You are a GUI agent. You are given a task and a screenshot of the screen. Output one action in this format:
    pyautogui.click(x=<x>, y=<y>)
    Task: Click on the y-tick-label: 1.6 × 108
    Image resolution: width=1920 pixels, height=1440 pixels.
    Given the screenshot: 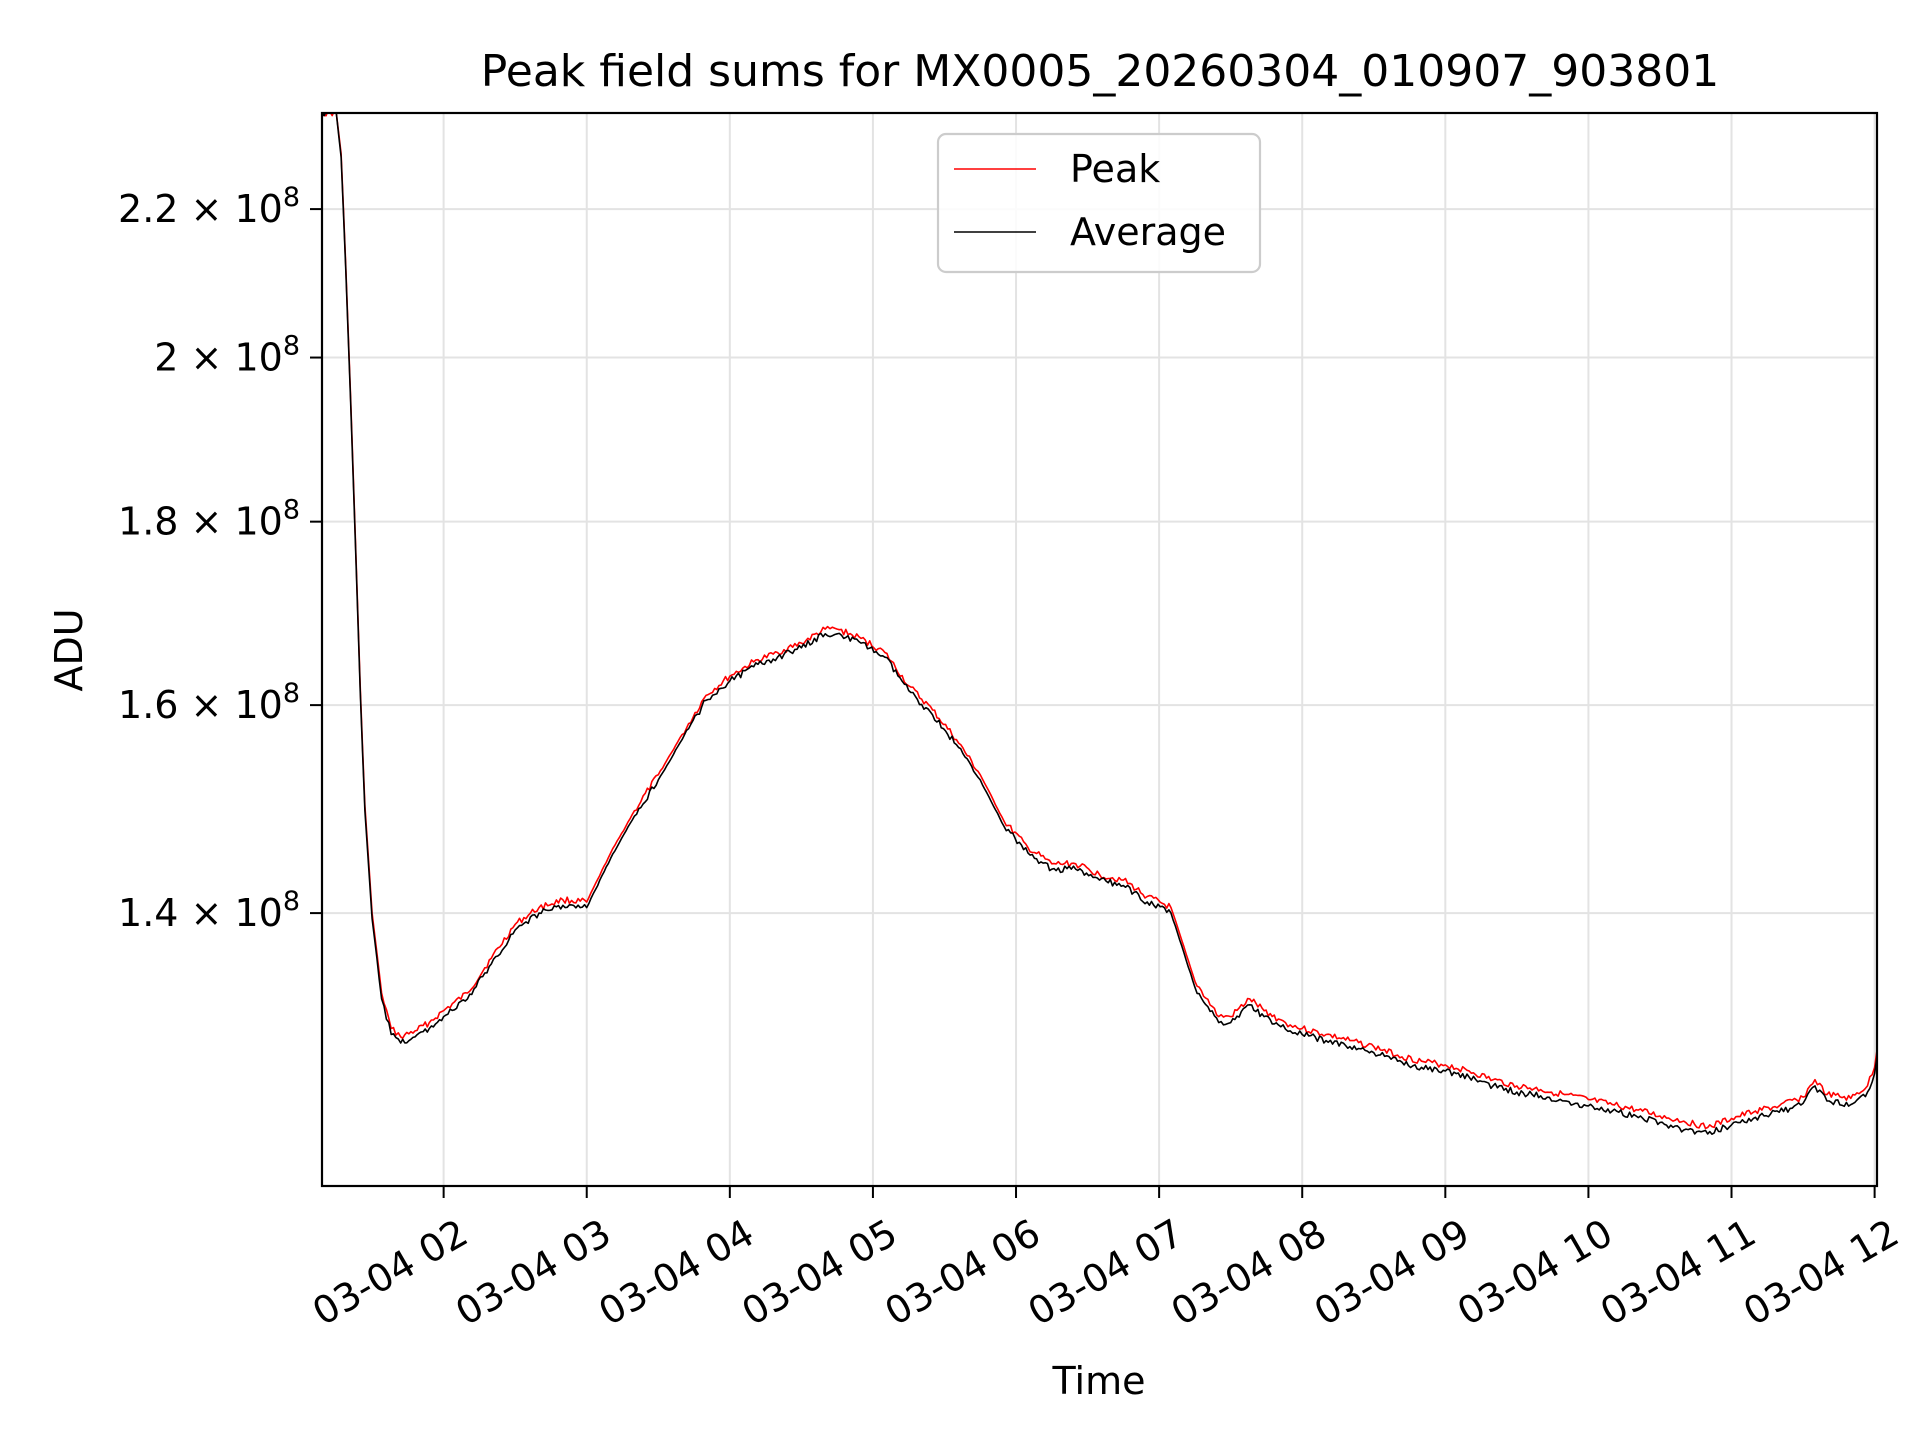 What is the action you would take?
    pyautogui.click(x=209, y=702)
    